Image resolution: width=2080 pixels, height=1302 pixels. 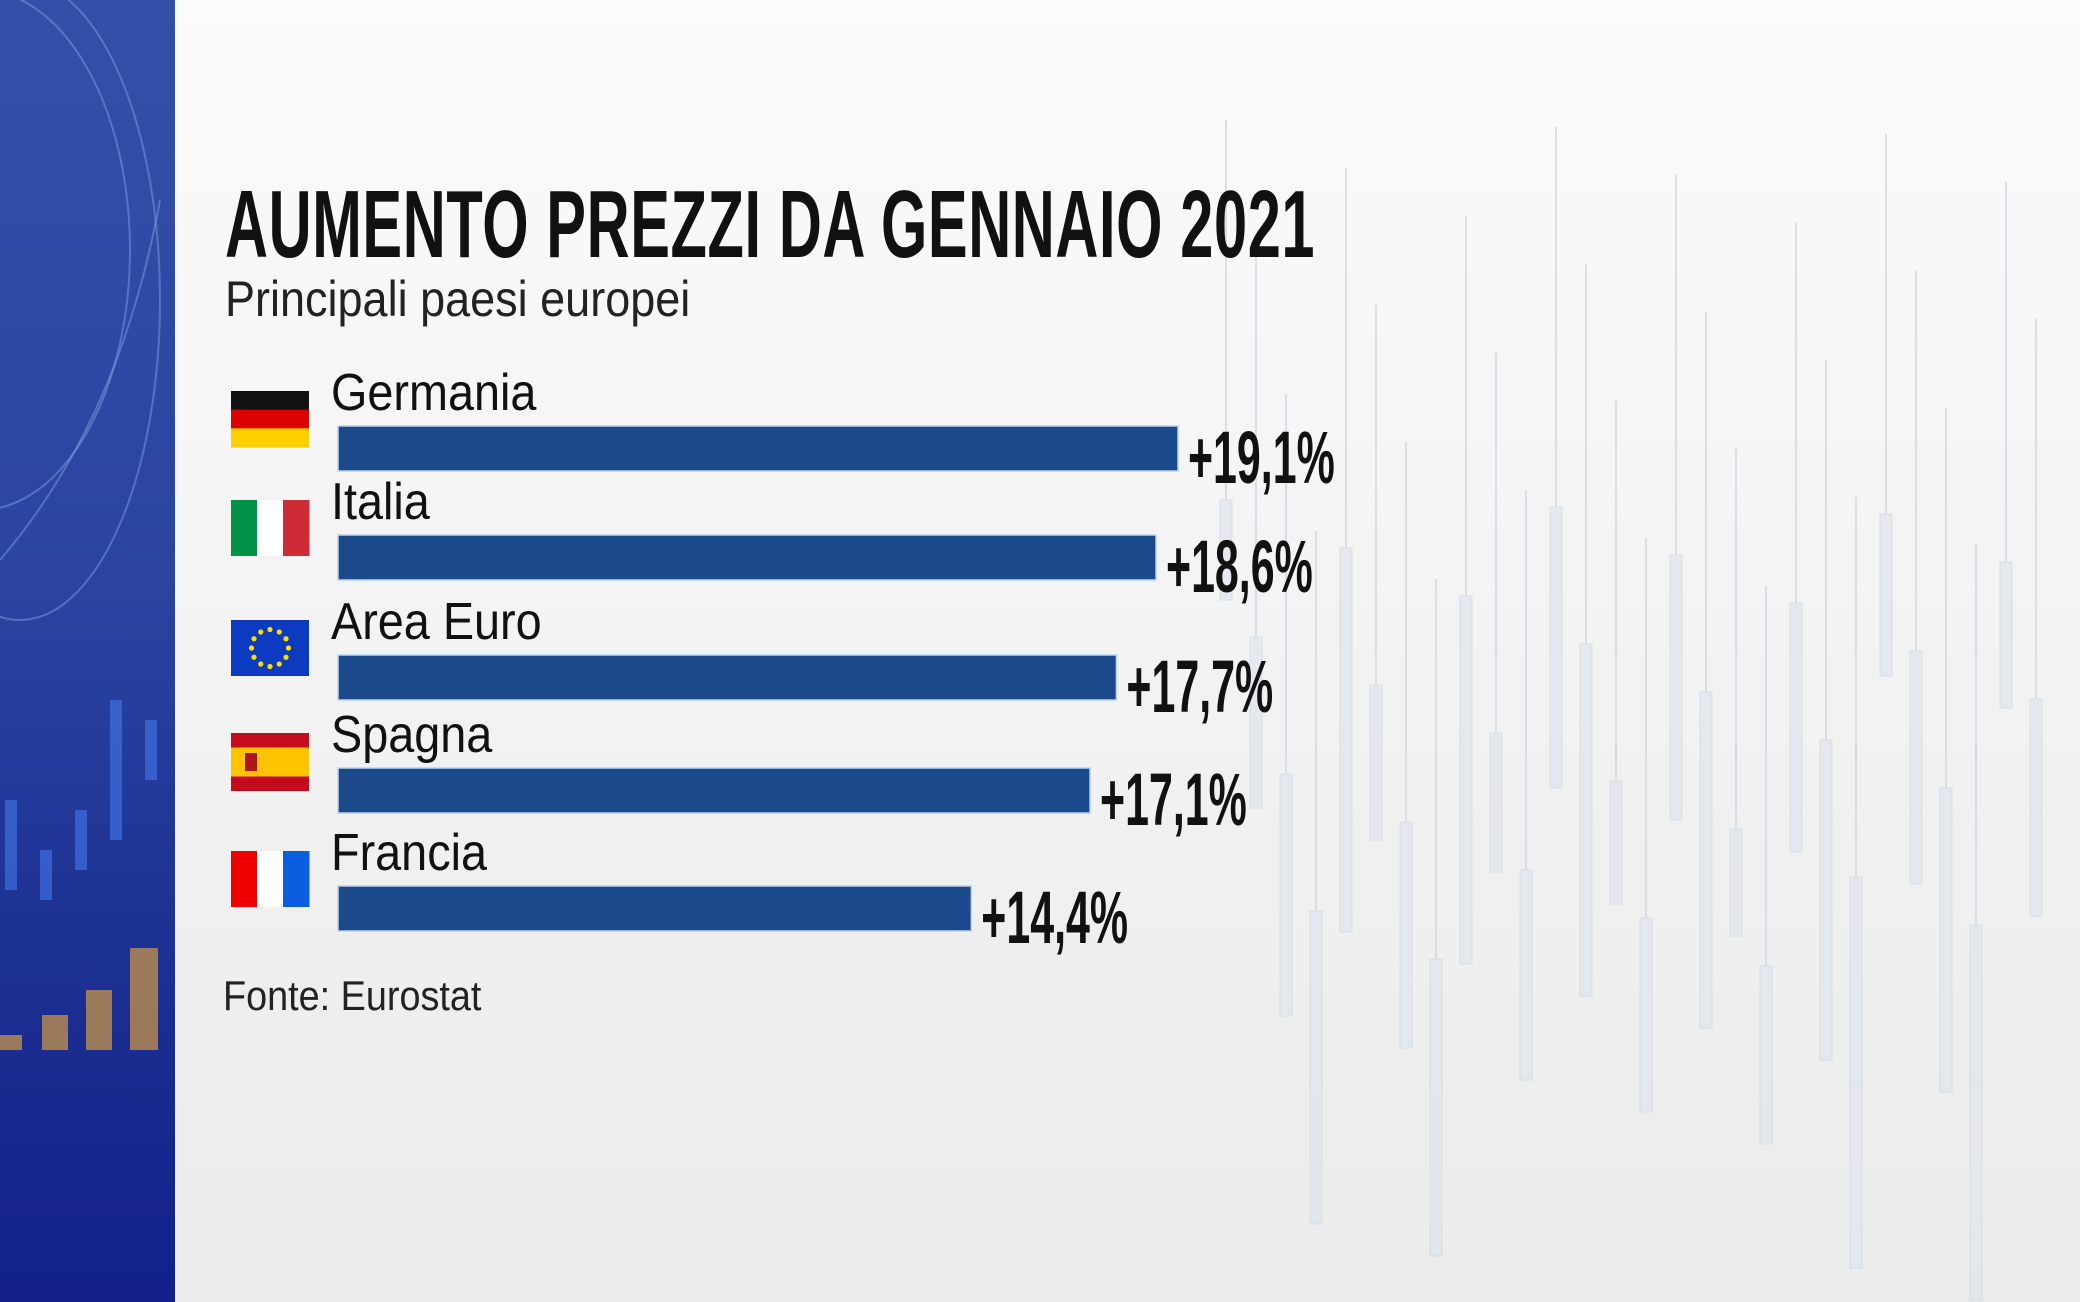 I want to click on data-label-1: +18,6%, so click(x=1239, y=566).